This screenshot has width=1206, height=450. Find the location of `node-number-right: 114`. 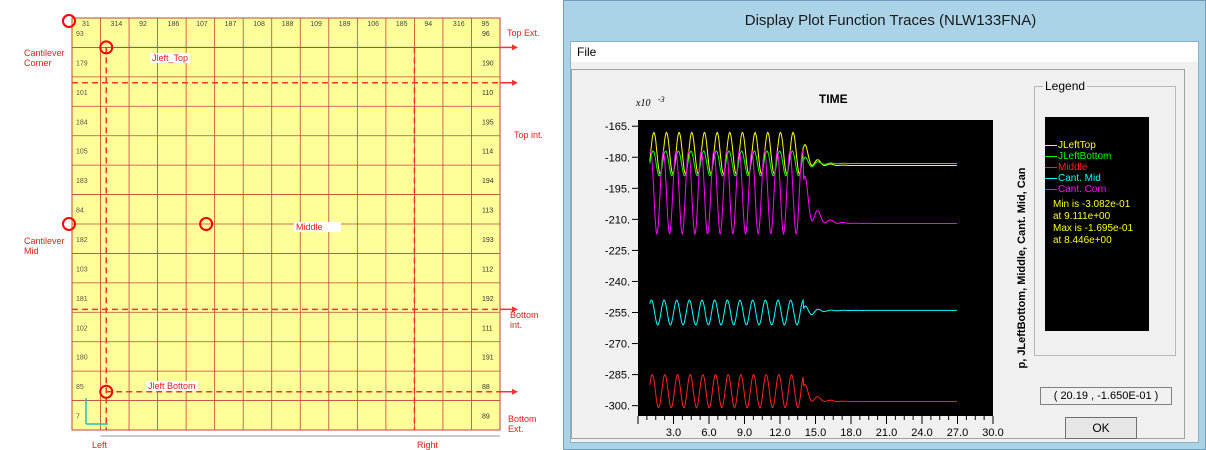

node-number-right: 114 is located at coordinates (487, 152).